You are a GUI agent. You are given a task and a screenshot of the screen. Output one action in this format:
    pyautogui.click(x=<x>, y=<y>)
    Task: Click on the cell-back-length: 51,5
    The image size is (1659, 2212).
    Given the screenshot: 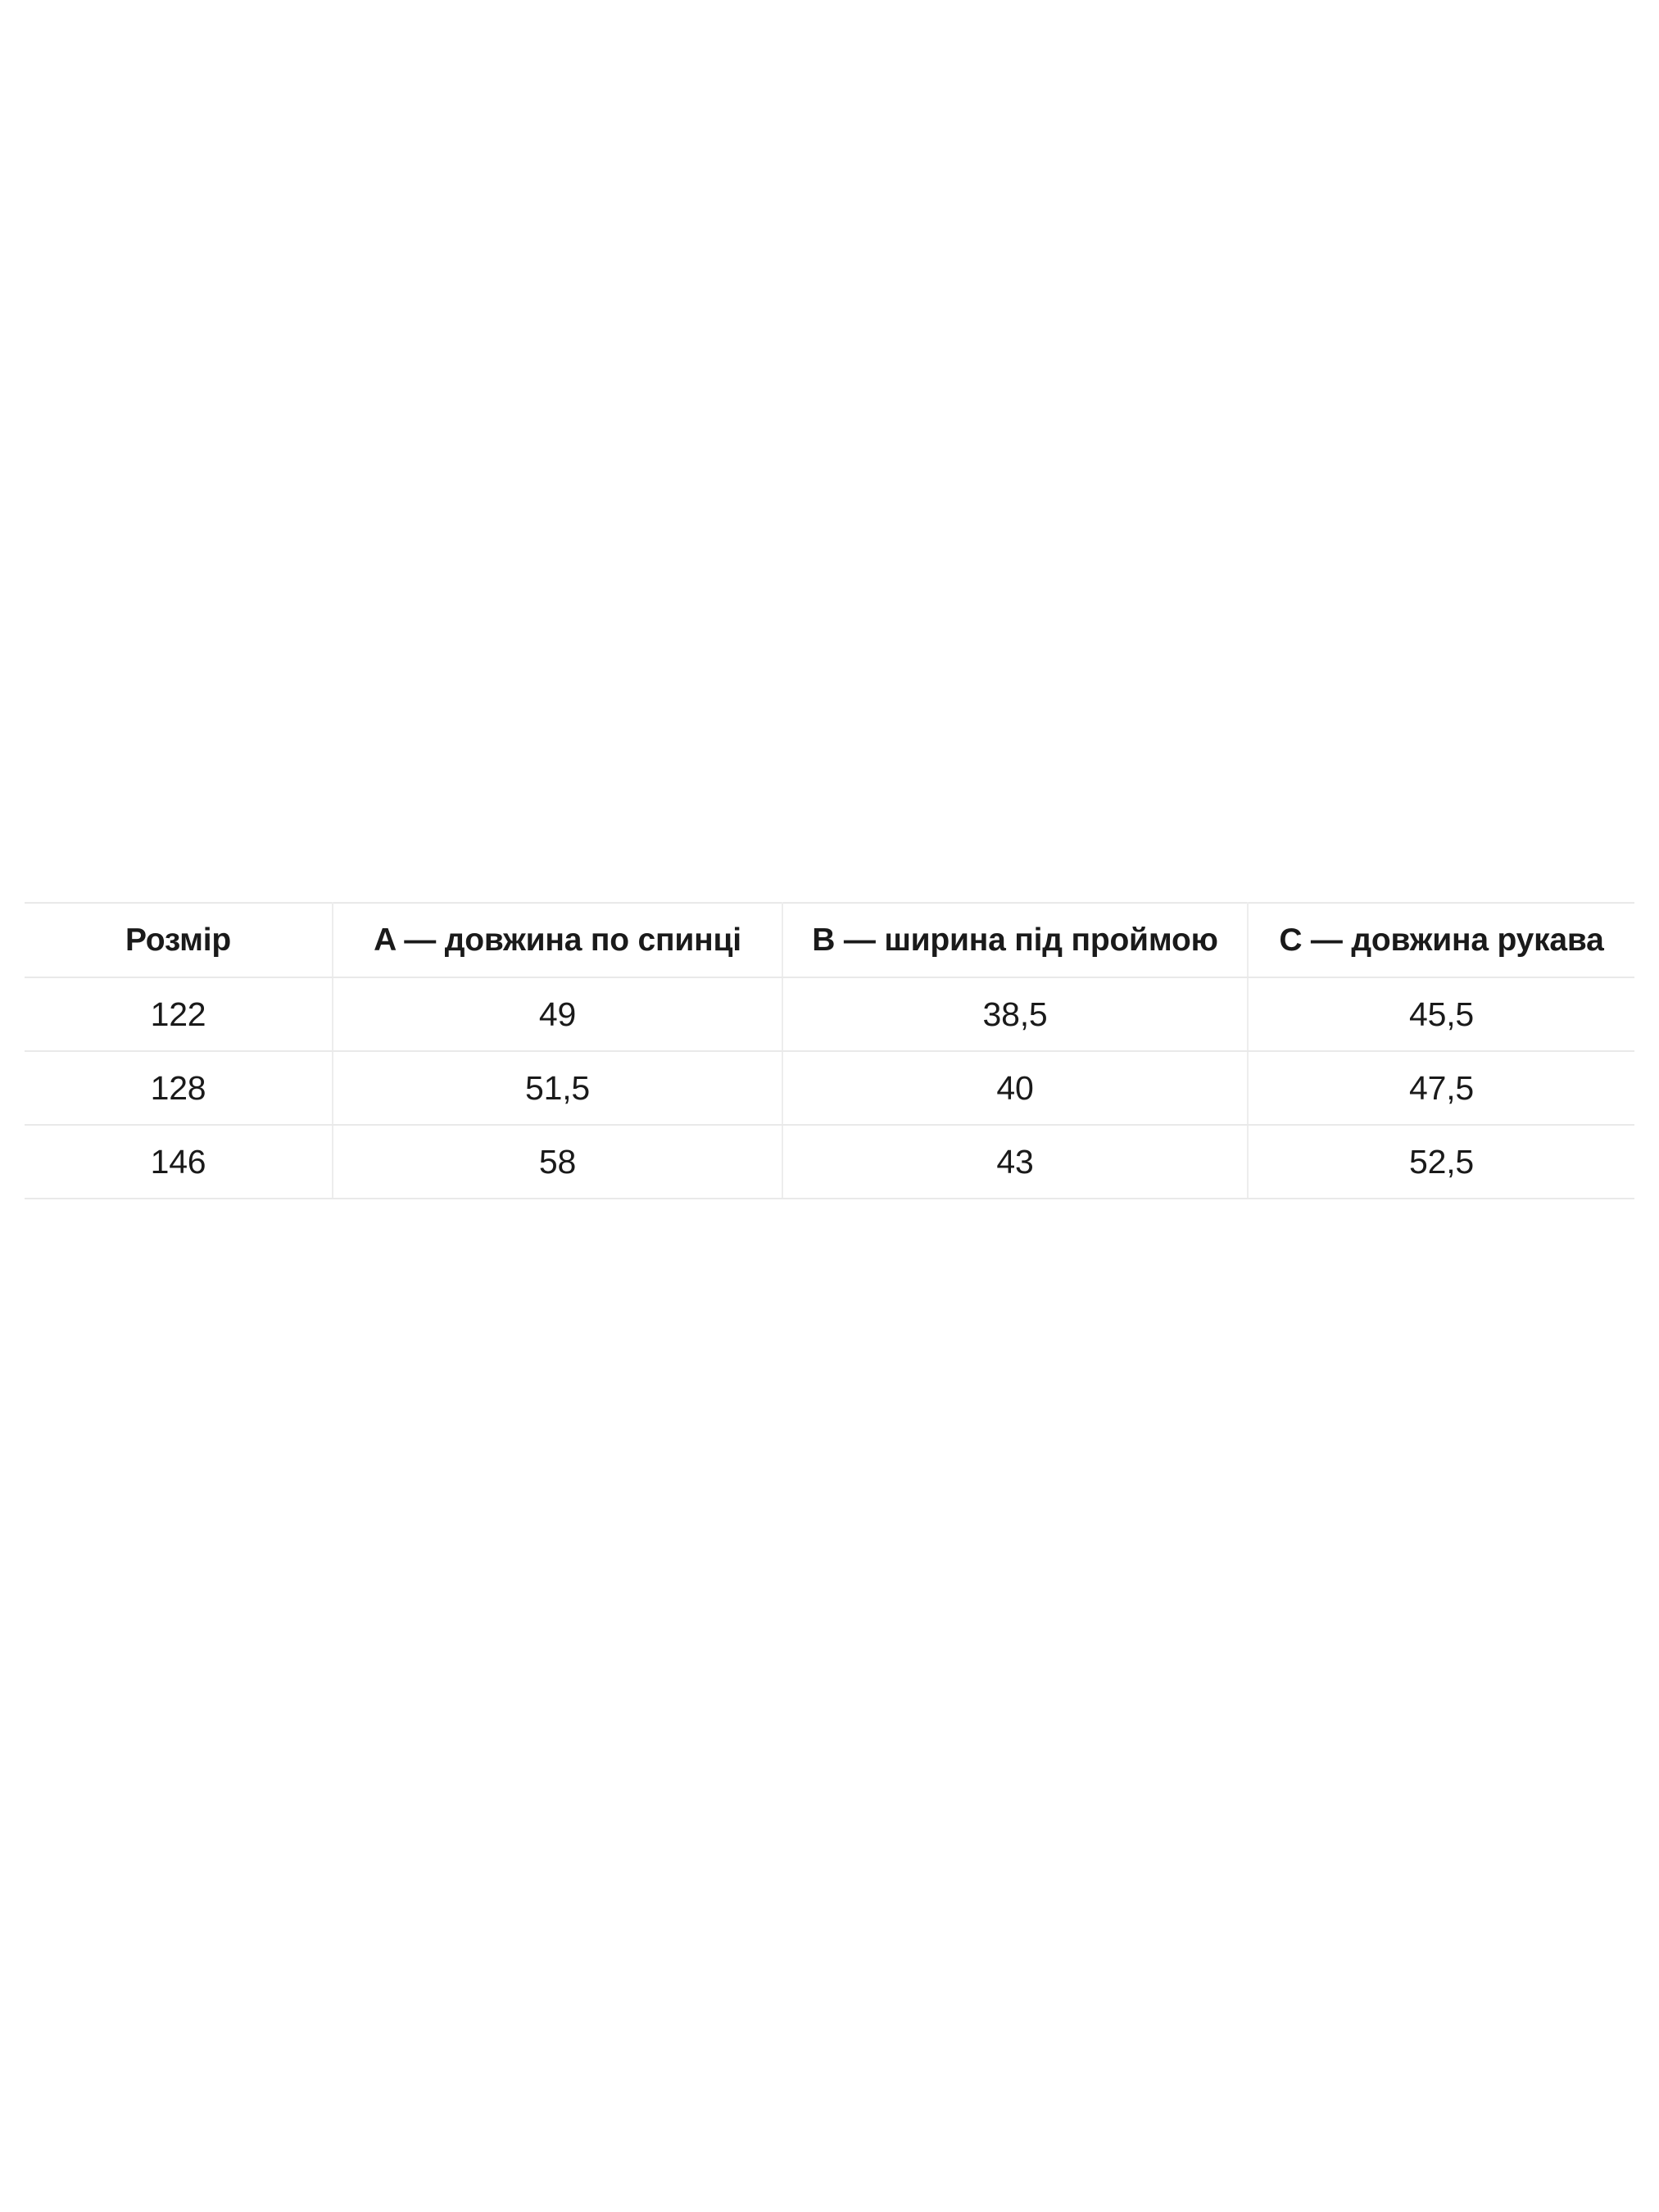 What is the action you would take?
    pyautogui.click(x=557, y=1088)
    